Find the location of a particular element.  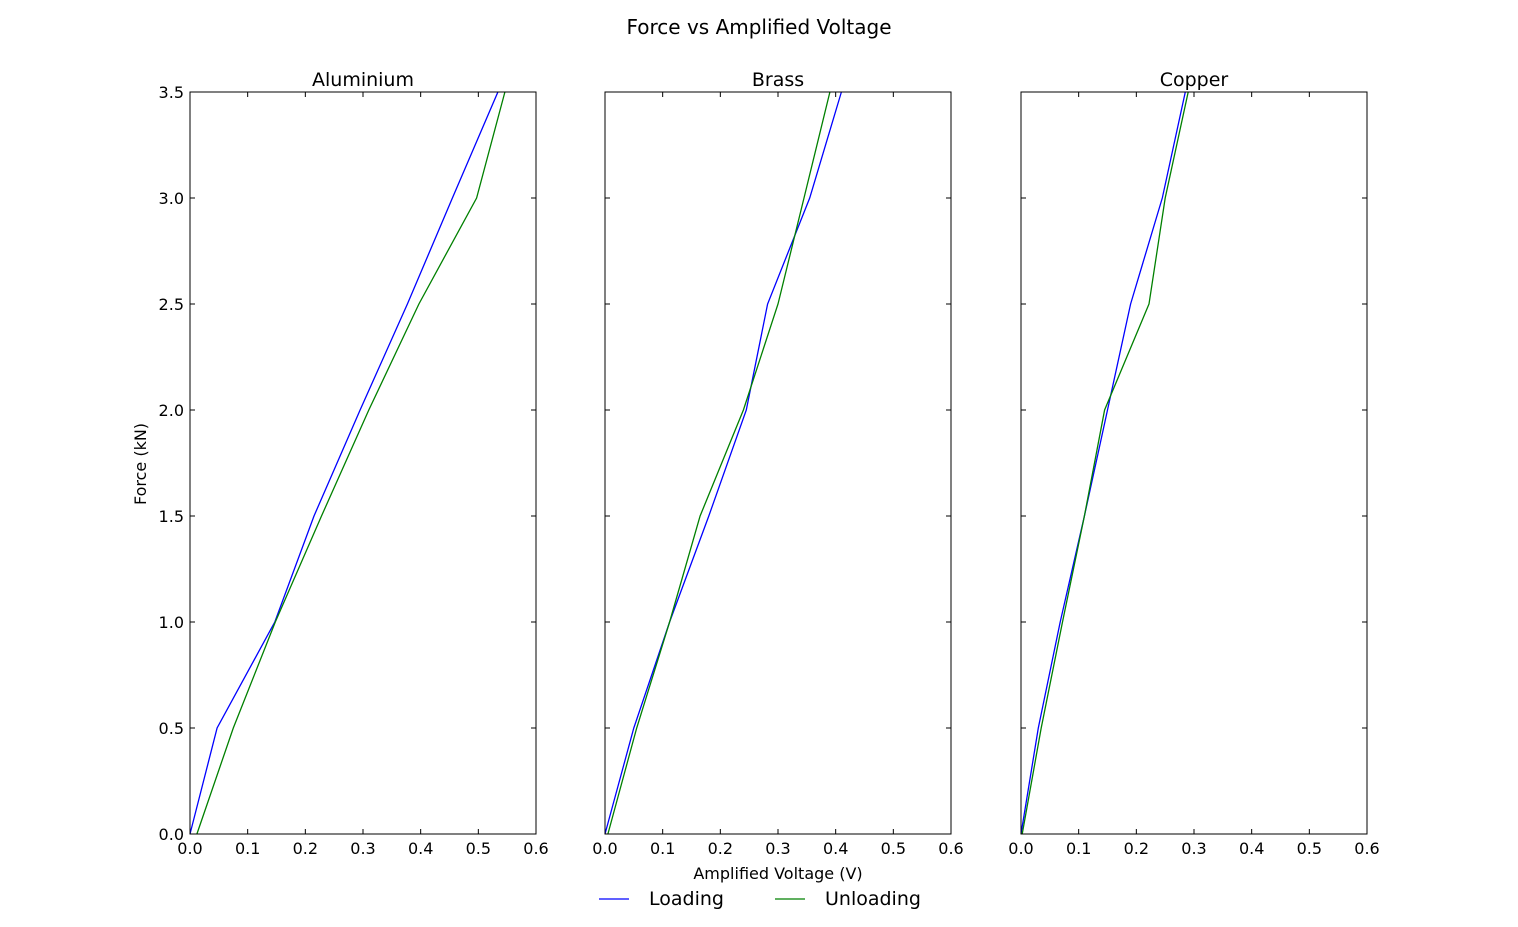

y-tick-label-aluminium: 1.0 is located at coordinates (171, 622).